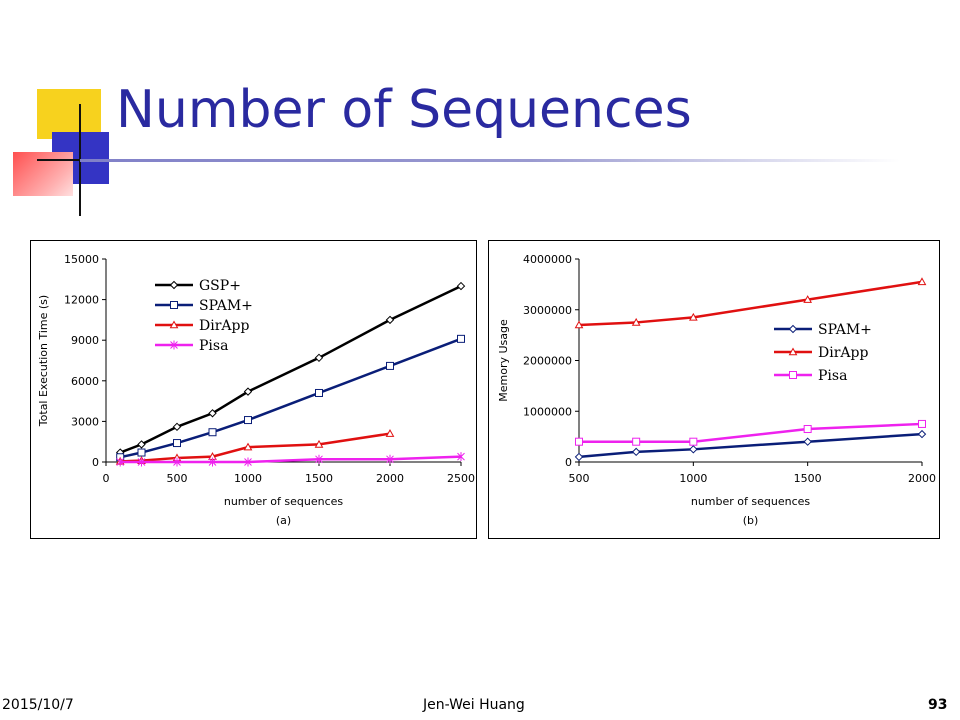 The image size is (960, 720). What do you see at coordinates (404, 110) in the screenshot?
I see `slide-title: Number of Sequences` at bounding box center [404, 110].